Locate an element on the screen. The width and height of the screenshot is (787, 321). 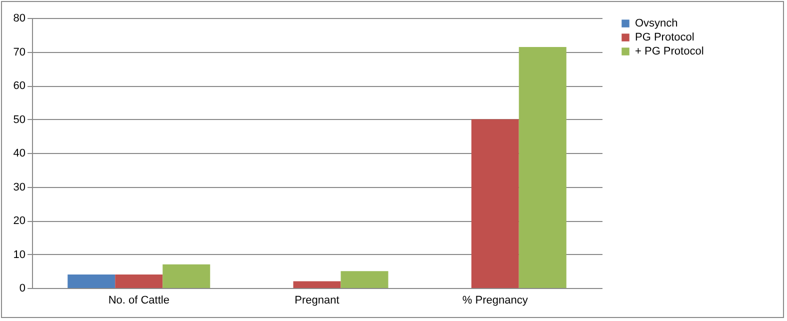
y-tick-label: 0 is located at coordinates (22, 288).